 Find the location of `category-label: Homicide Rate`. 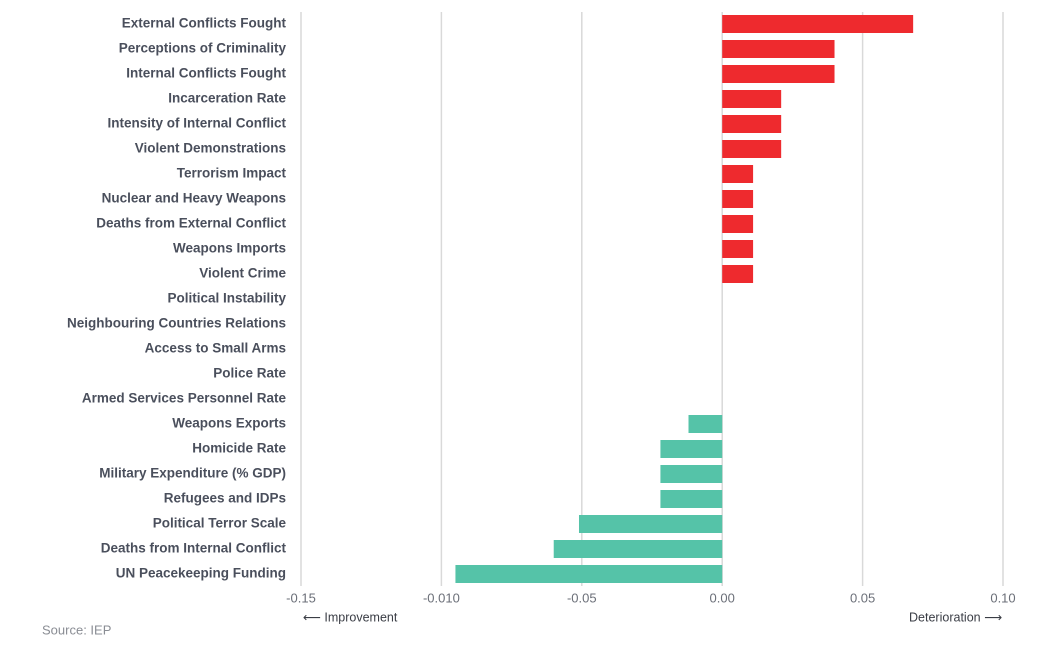

category-label: Homicide Rate is located at coordinates (239, 448).